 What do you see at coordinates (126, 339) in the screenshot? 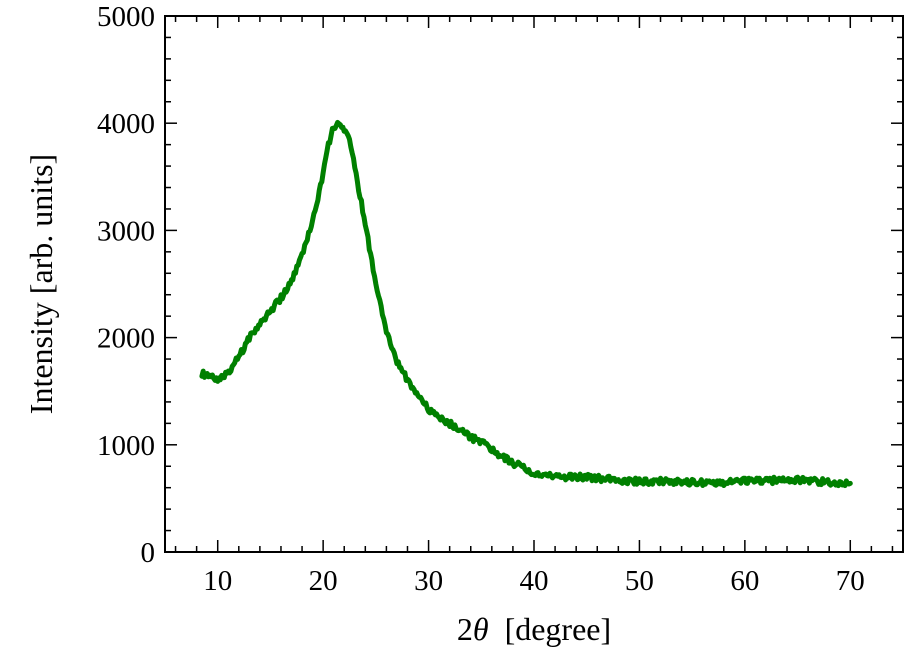
I see `y-tick-label: 2000` at bounding box center [126, 339].